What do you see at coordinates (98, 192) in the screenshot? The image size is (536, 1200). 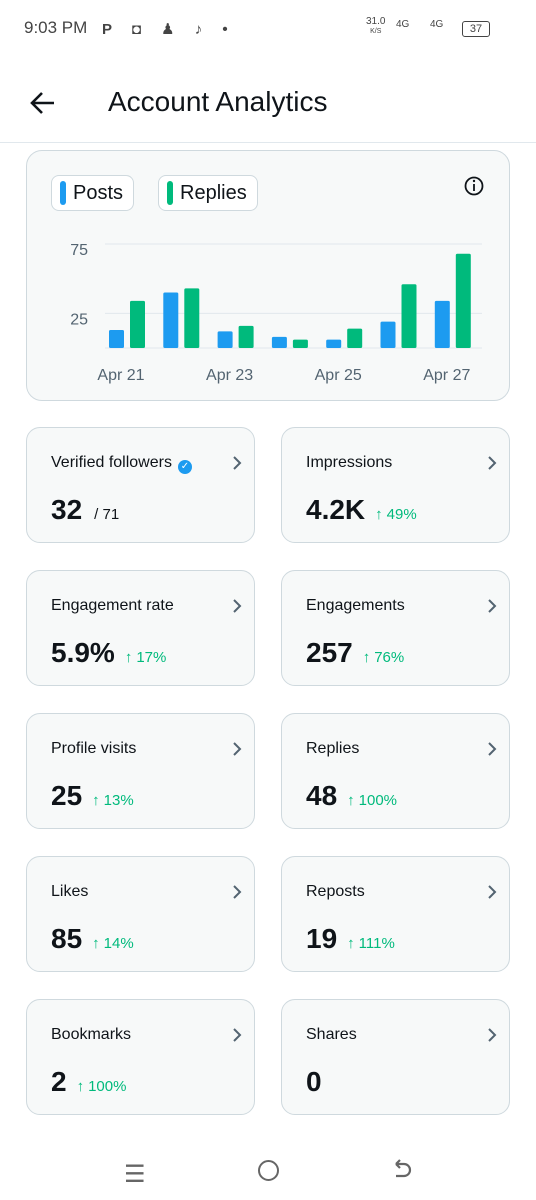 I see `legend-label: Posts` at bounding box center [98, 192].